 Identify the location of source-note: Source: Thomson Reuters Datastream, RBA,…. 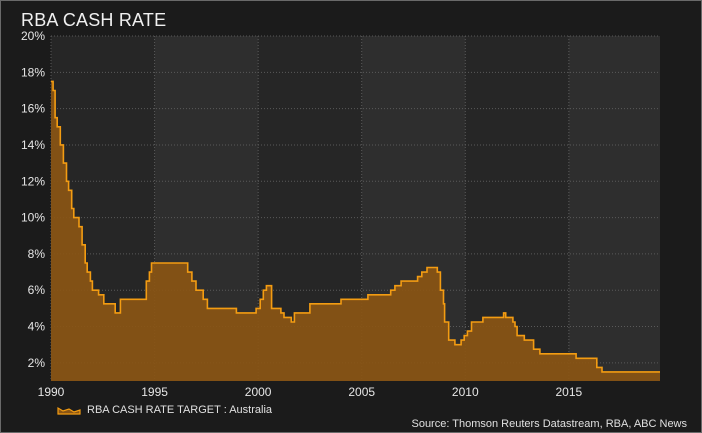
(549, 424).